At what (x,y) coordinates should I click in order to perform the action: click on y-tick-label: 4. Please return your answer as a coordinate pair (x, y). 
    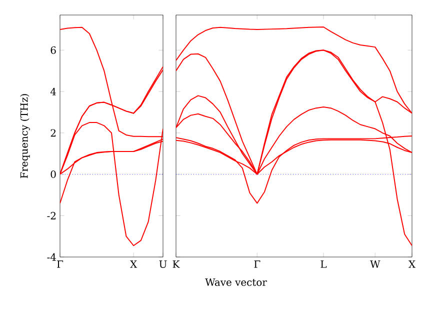
    Looking at the image, I should click on (53, 92).